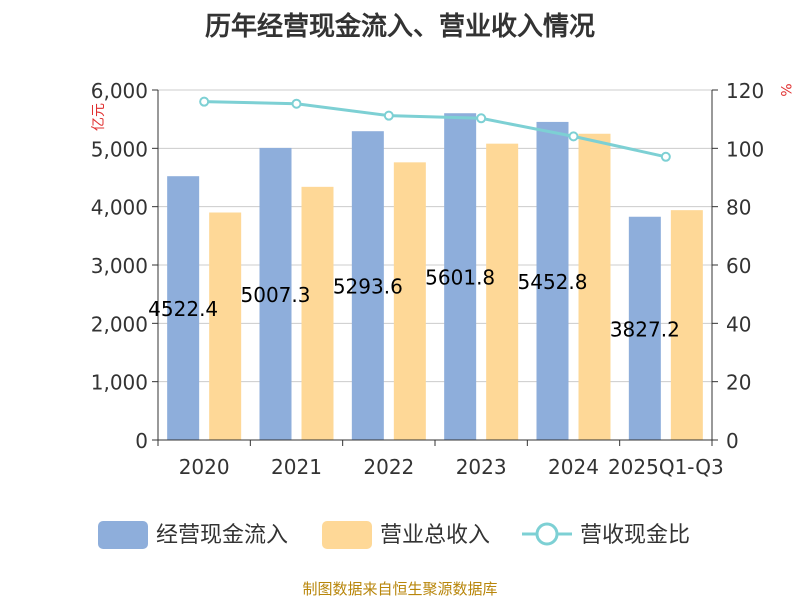 The height and width of the screenshot is (600, 800). Describe the element at coordinates (435, 535) in the screenshot. I see `legend-label: 营业总收入` at that location.